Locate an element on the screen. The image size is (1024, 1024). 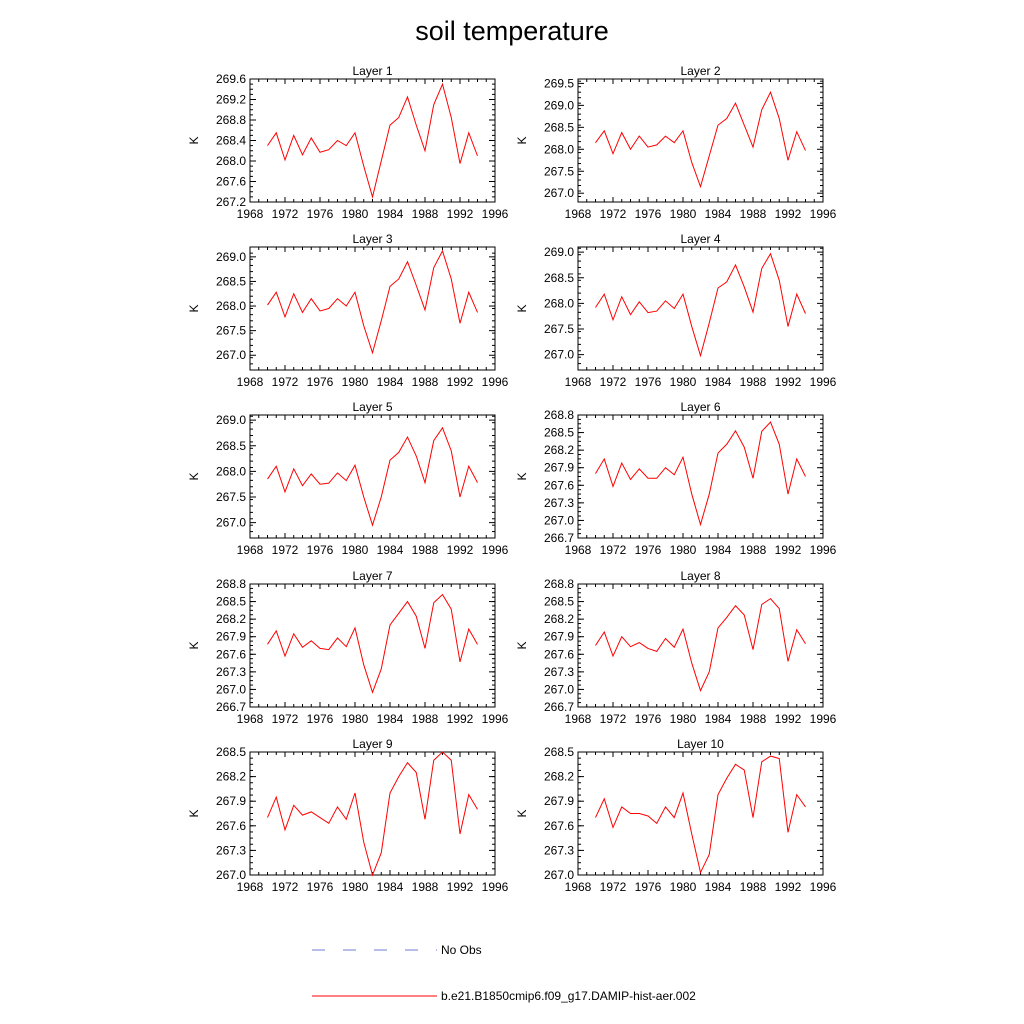
layer-3-ytick-label: 267.5 is located at coordinates (231, 331).